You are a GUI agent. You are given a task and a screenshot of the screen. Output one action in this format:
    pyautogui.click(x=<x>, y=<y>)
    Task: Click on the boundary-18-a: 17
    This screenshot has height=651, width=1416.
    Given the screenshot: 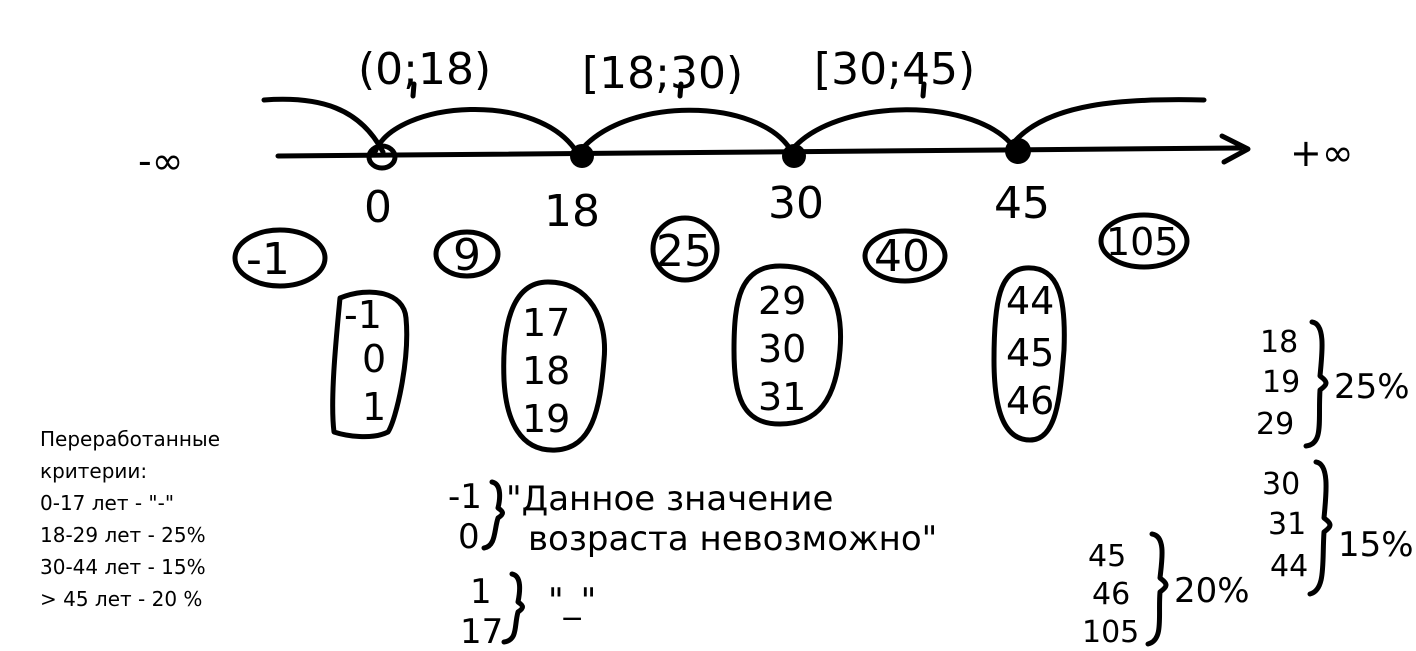 What is the action you would take?
    pyautogui.click(x=546, y=323)
    